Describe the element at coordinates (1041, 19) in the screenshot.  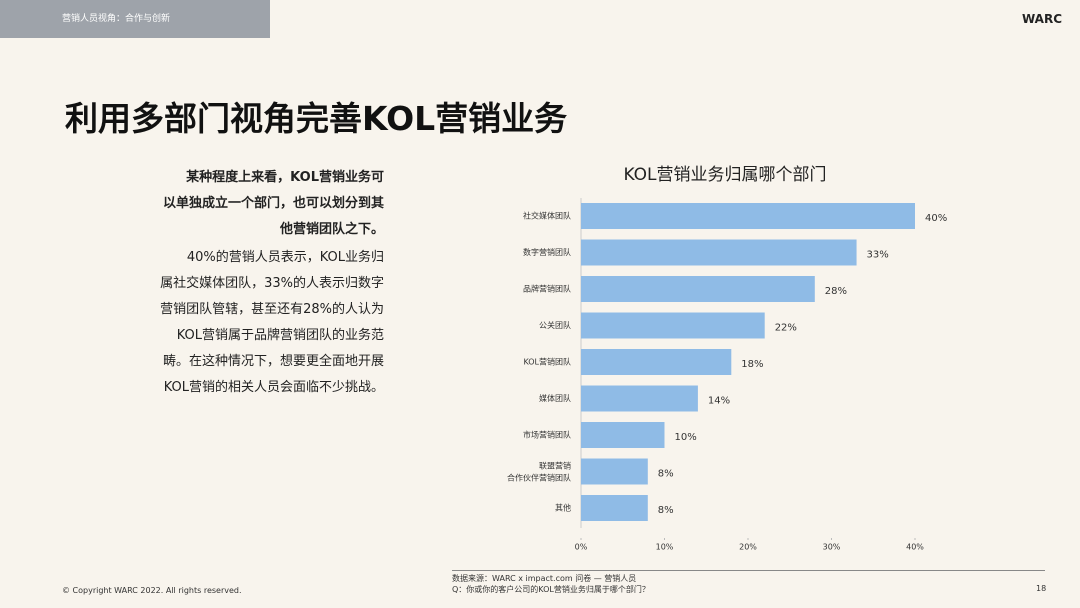
I see `brand: WARC` at that location.